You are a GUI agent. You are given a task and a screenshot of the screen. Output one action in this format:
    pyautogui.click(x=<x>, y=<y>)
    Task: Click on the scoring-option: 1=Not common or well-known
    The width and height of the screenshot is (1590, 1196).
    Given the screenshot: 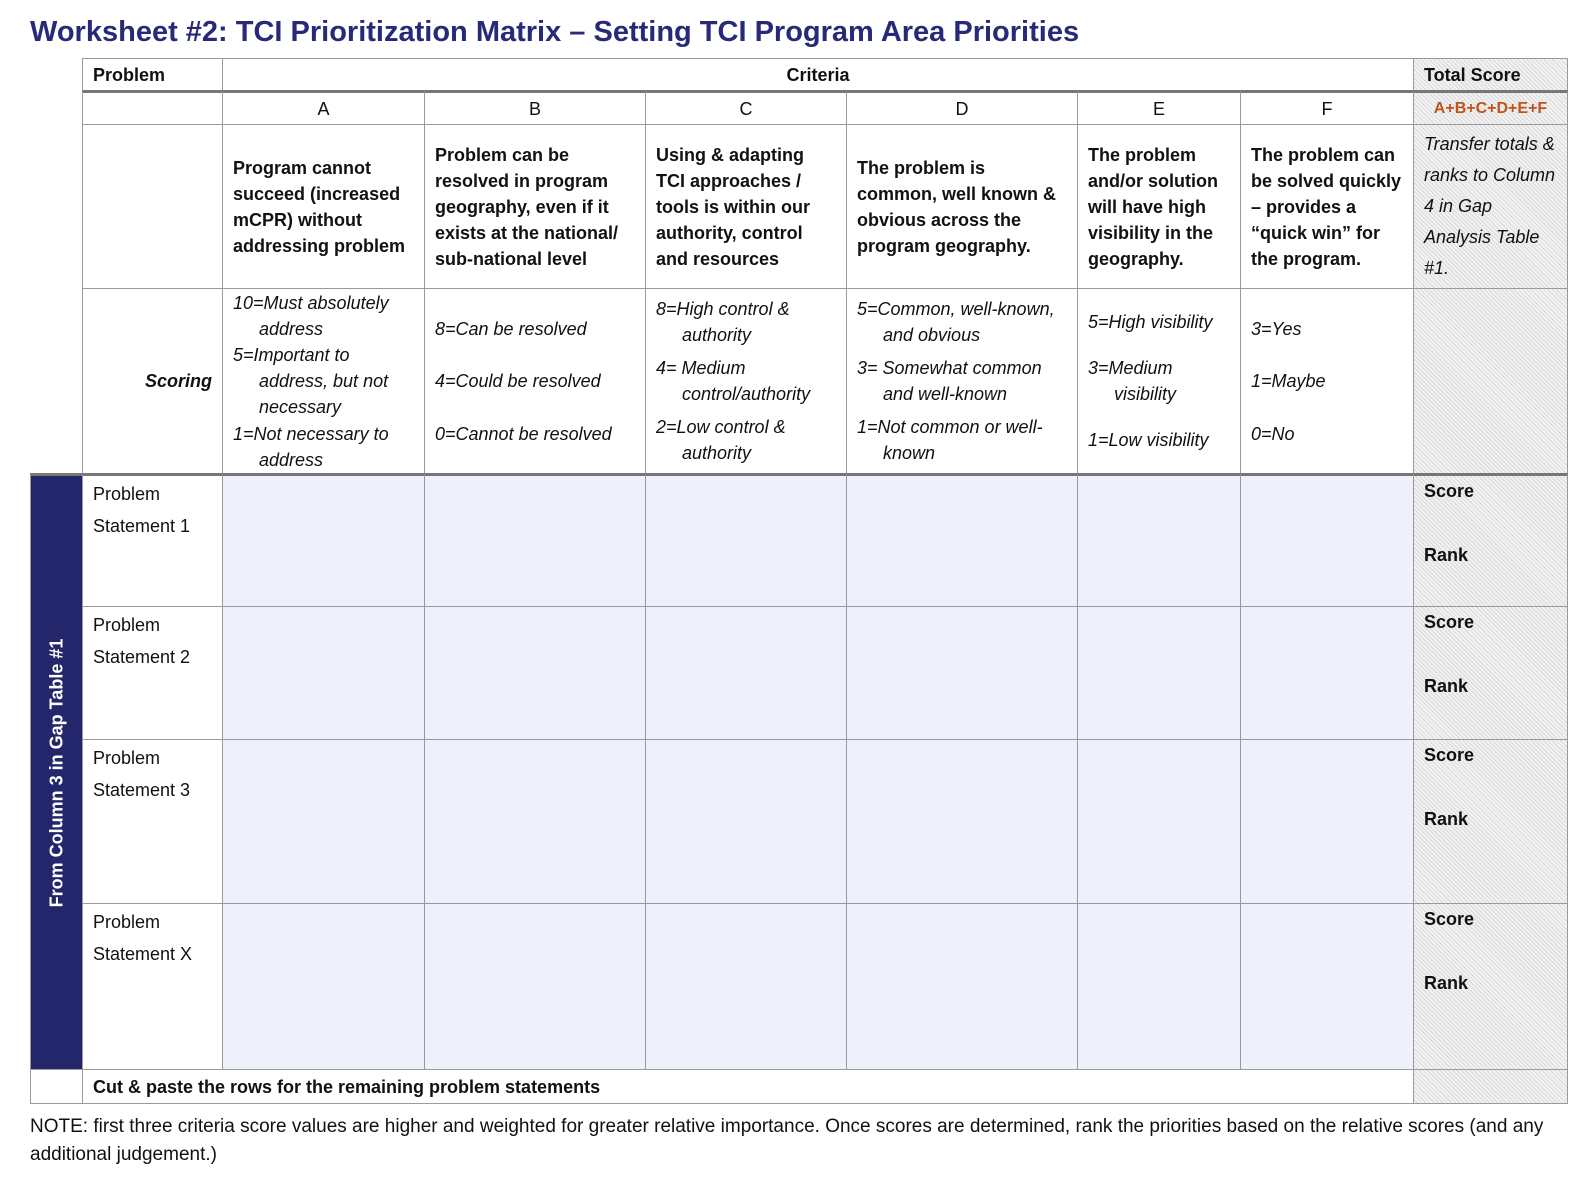 What is the action you would take?
    pyautogui.click(x=950, y=440)
    